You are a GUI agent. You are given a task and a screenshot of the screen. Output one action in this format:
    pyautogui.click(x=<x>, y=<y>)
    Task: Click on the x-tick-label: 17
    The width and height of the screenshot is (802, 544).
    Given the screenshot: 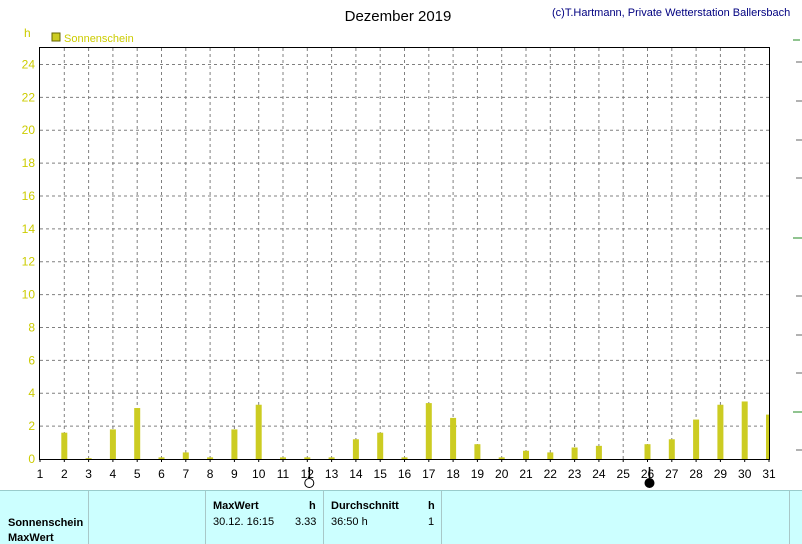 What is the action you would take?
    pyautogui.click(x=429, y=474)
    